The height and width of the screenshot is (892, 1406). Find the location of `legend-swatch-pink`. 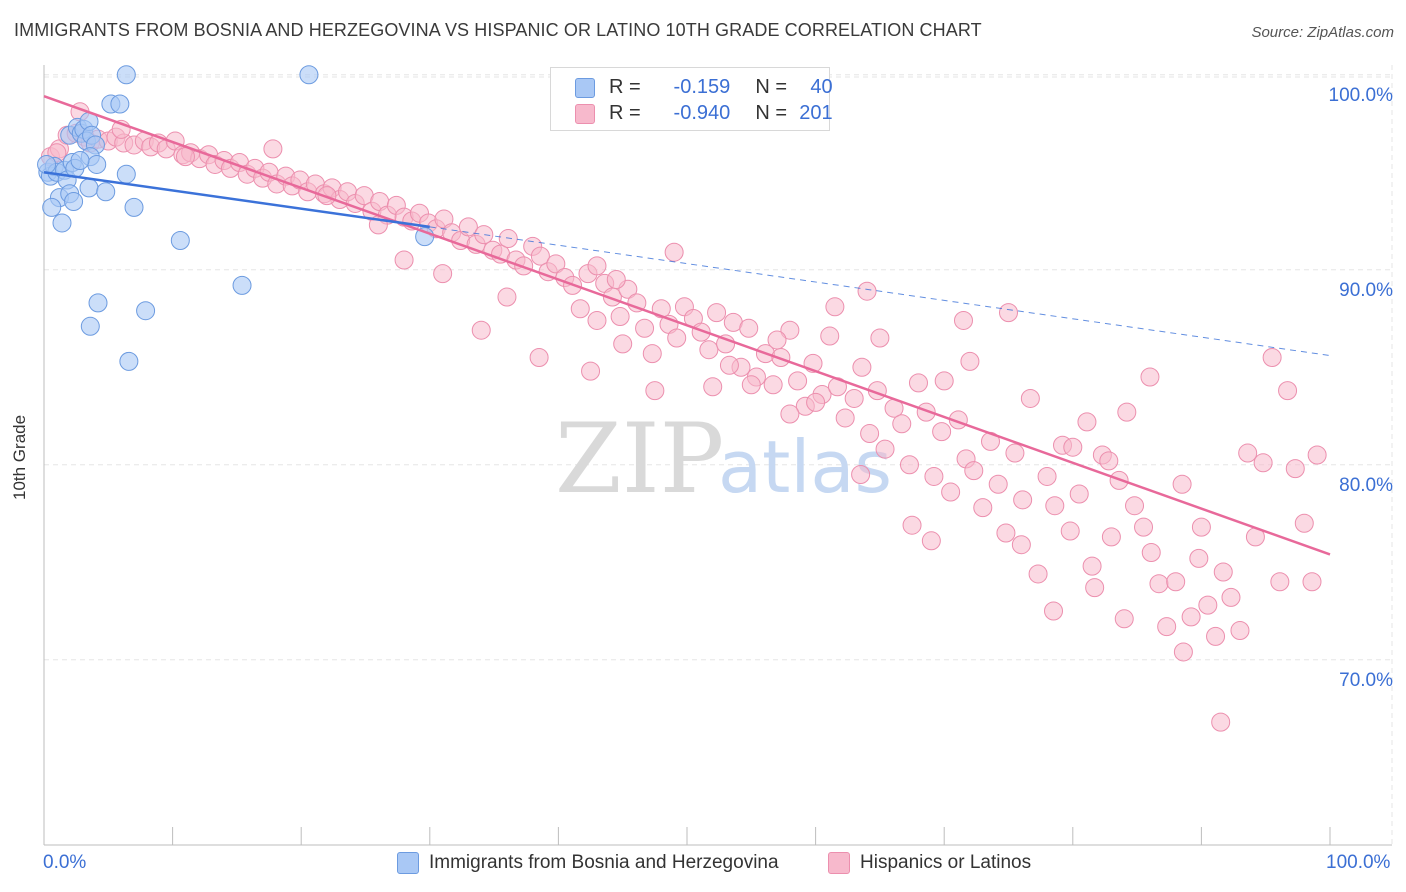

legend-swatch-pink is located at coordinates (585, 114).